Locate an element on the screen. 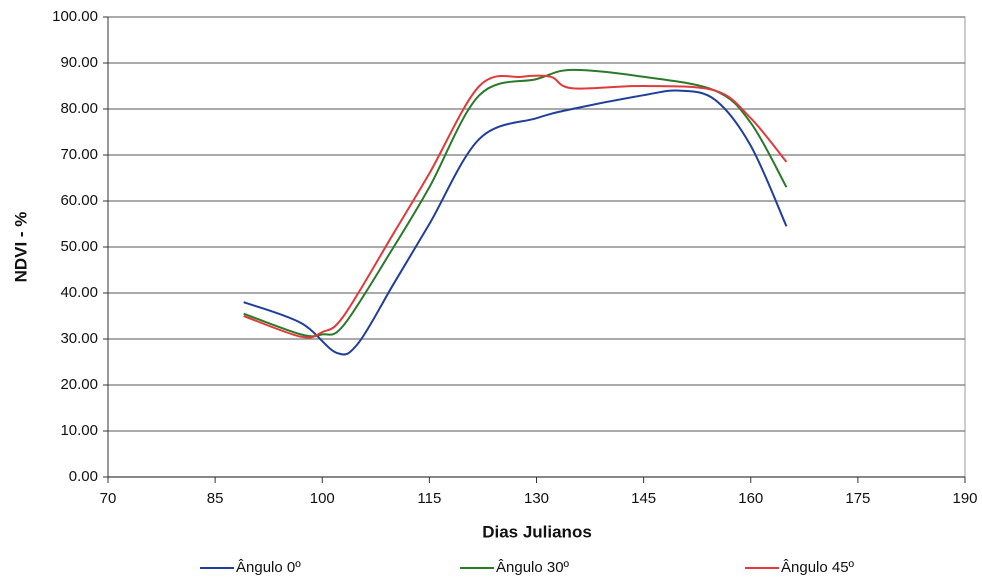 The width and height of the screenshot is (982, 580). y-tick-label: 100.00 is located at coordinates (75, 16).